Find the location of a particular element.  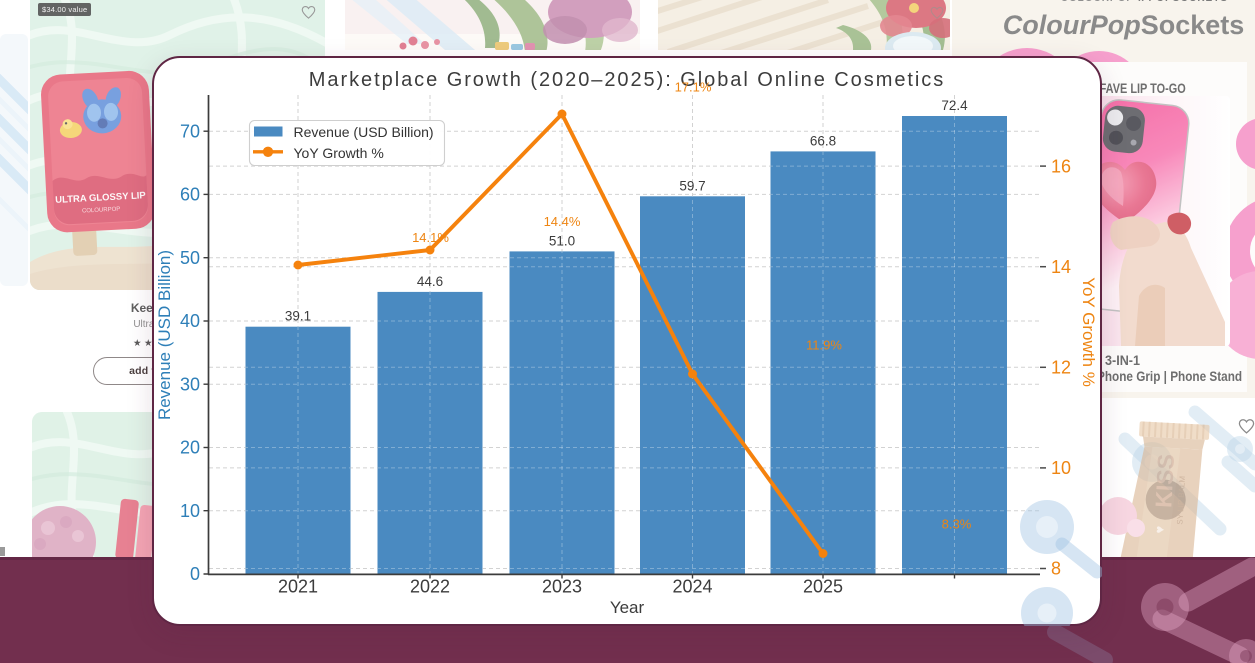

svg-text: Year is located at coordinates (627, 607).